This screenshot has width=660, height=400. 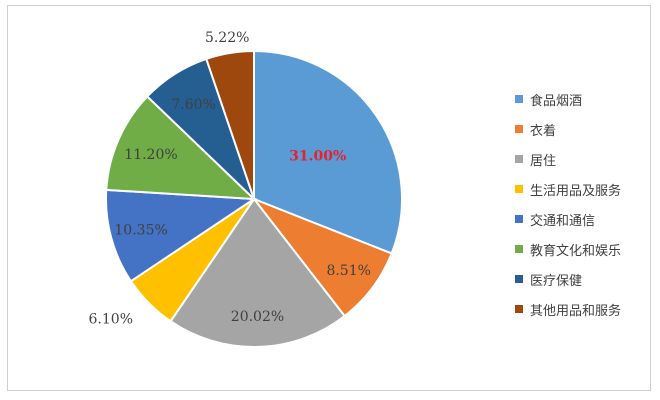 I want to click on legend-label: 衣着, so click(x=543, y=131).